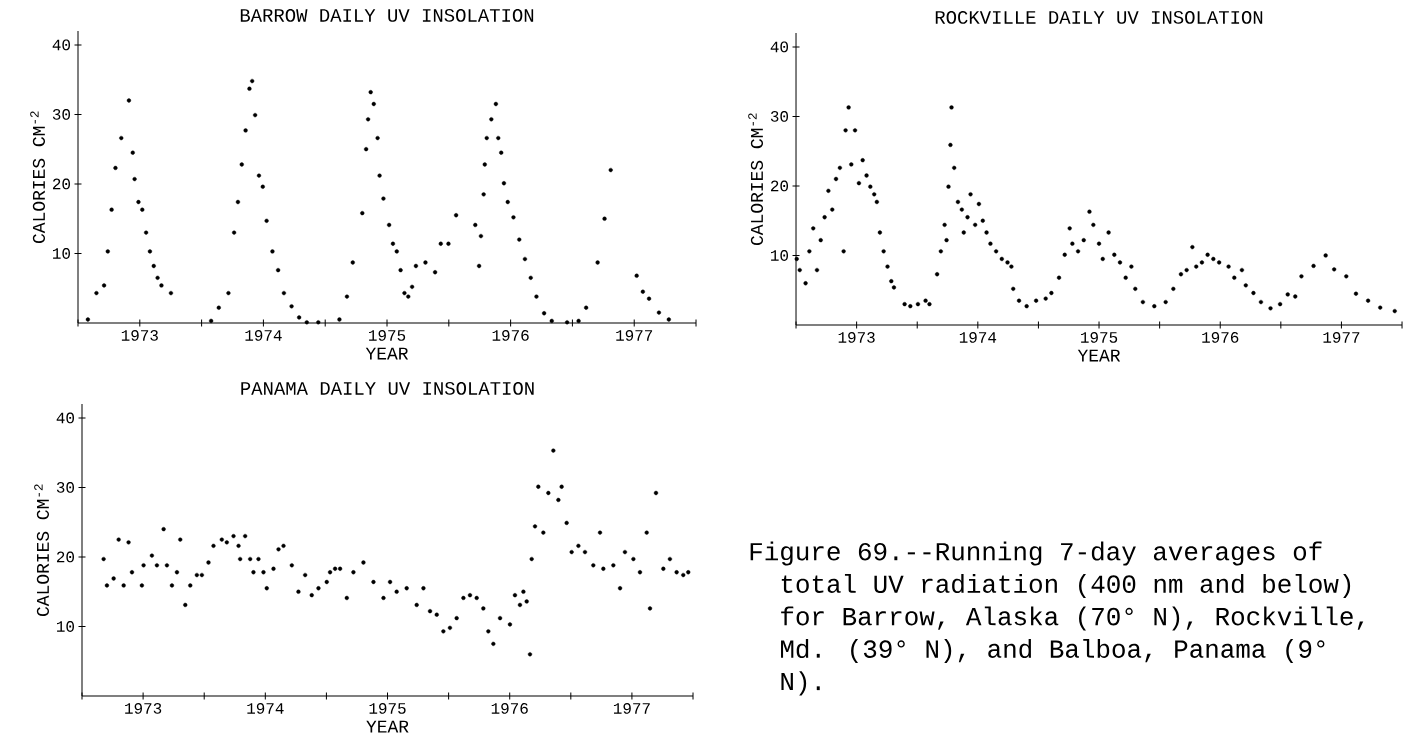 The image size is (1410, 737). What do you see at coordinates (387, 15) in the screenshot?
I see `chart-title: BARROW DAILY UV INSOLATION` at bounding box center [387, 15].